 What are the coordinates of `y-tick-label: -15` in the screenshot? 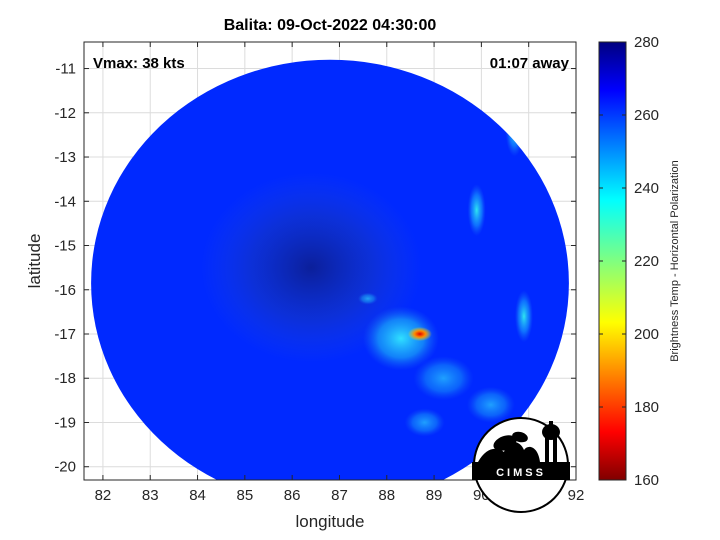 It's located at (65, 246).